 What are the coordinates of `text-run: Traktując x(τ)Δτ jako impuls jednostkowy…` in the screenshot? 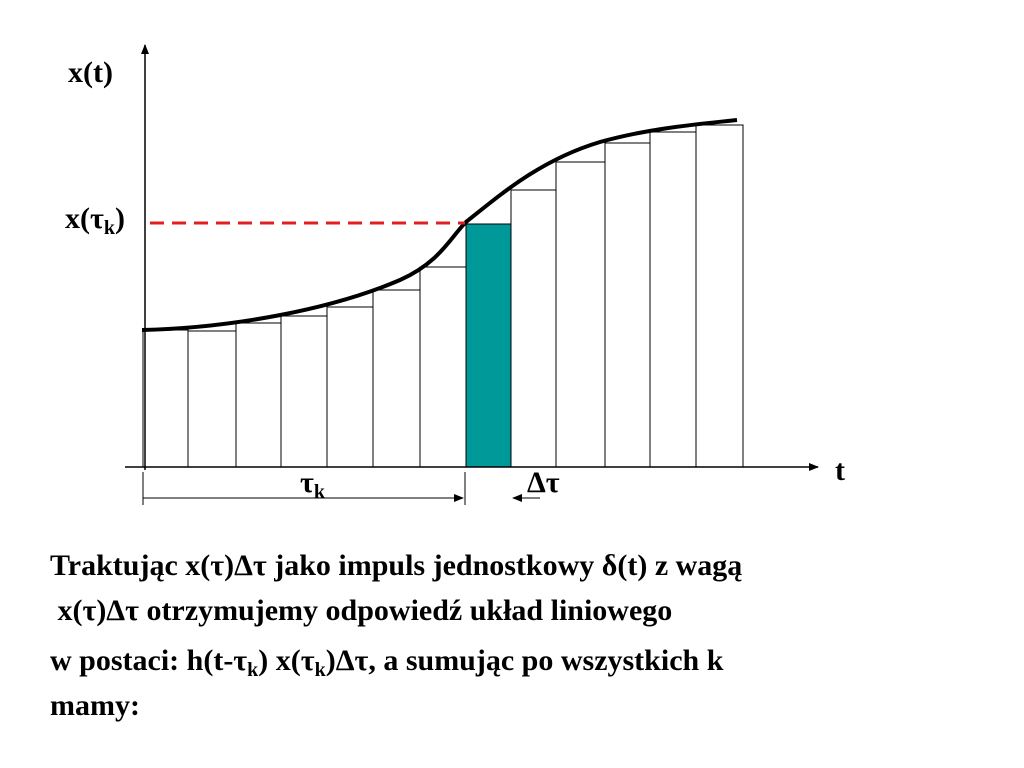 It's located at (396, 565).